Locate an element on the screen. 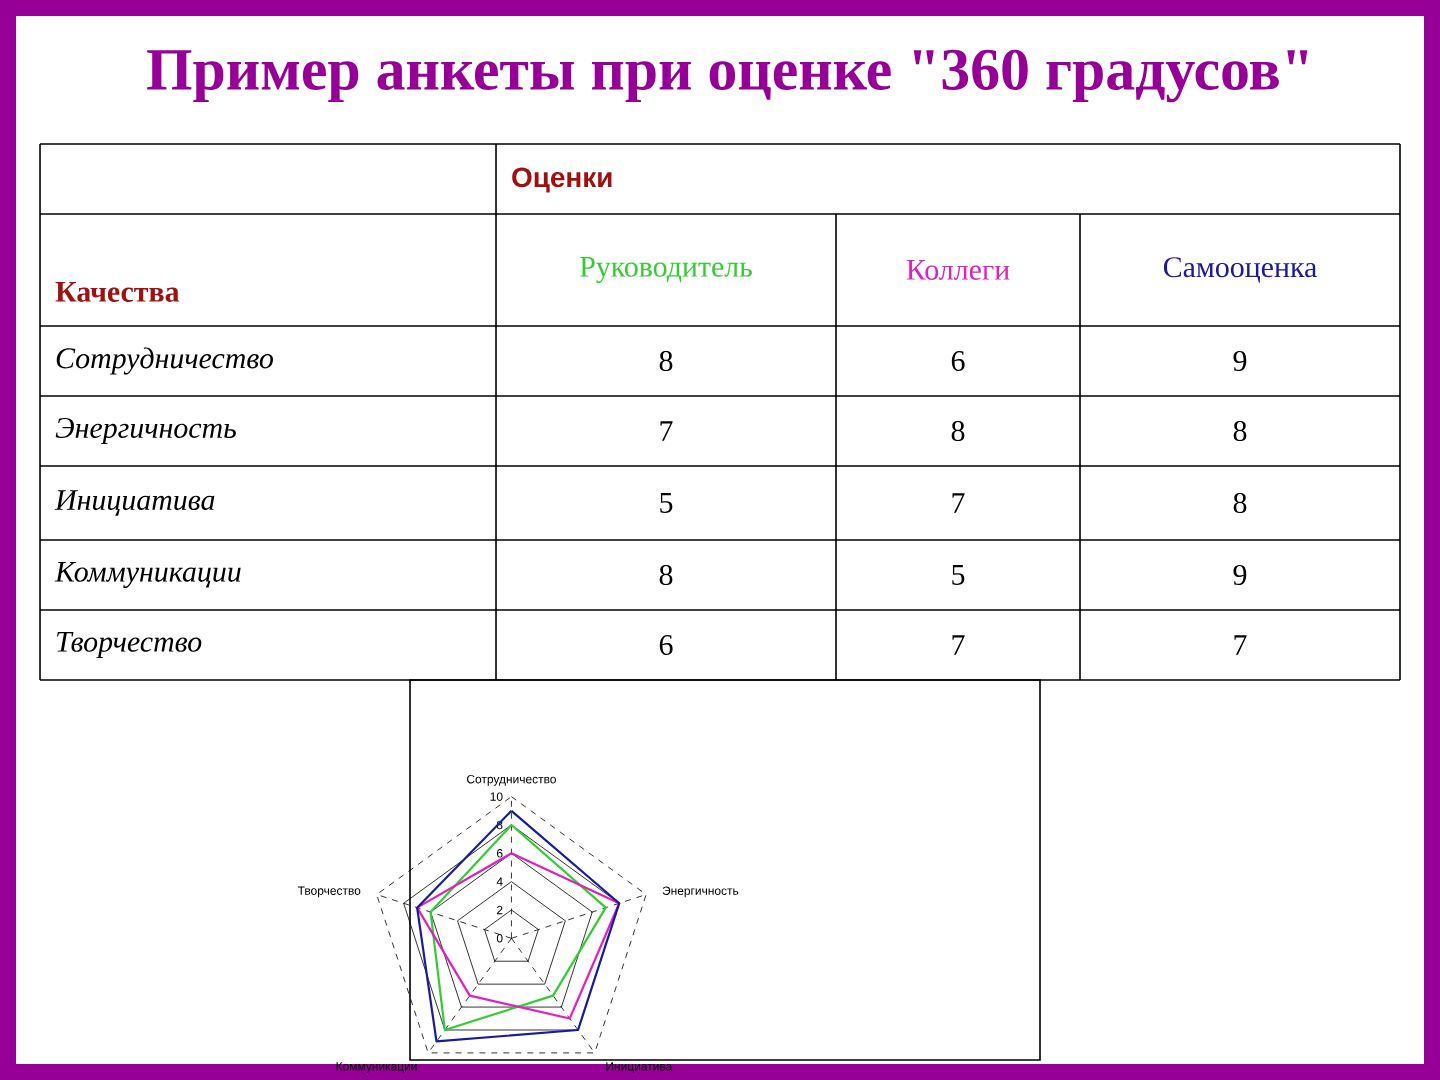 The image size is (1440, 1080). category-label: Инициатива is located at coordinates (134, 503).